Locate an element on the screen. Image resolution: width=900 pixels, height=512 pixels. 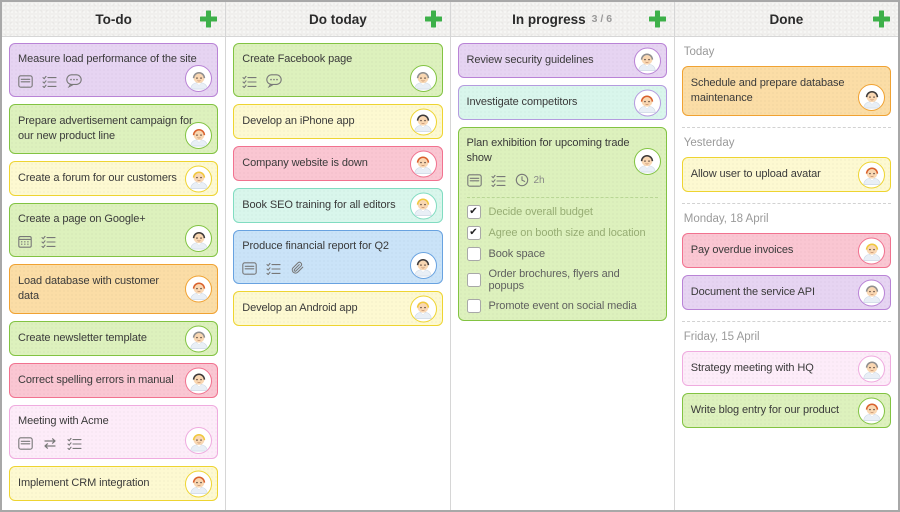
card-title: Develop an iPhone app is located at coordinates (298, 121).